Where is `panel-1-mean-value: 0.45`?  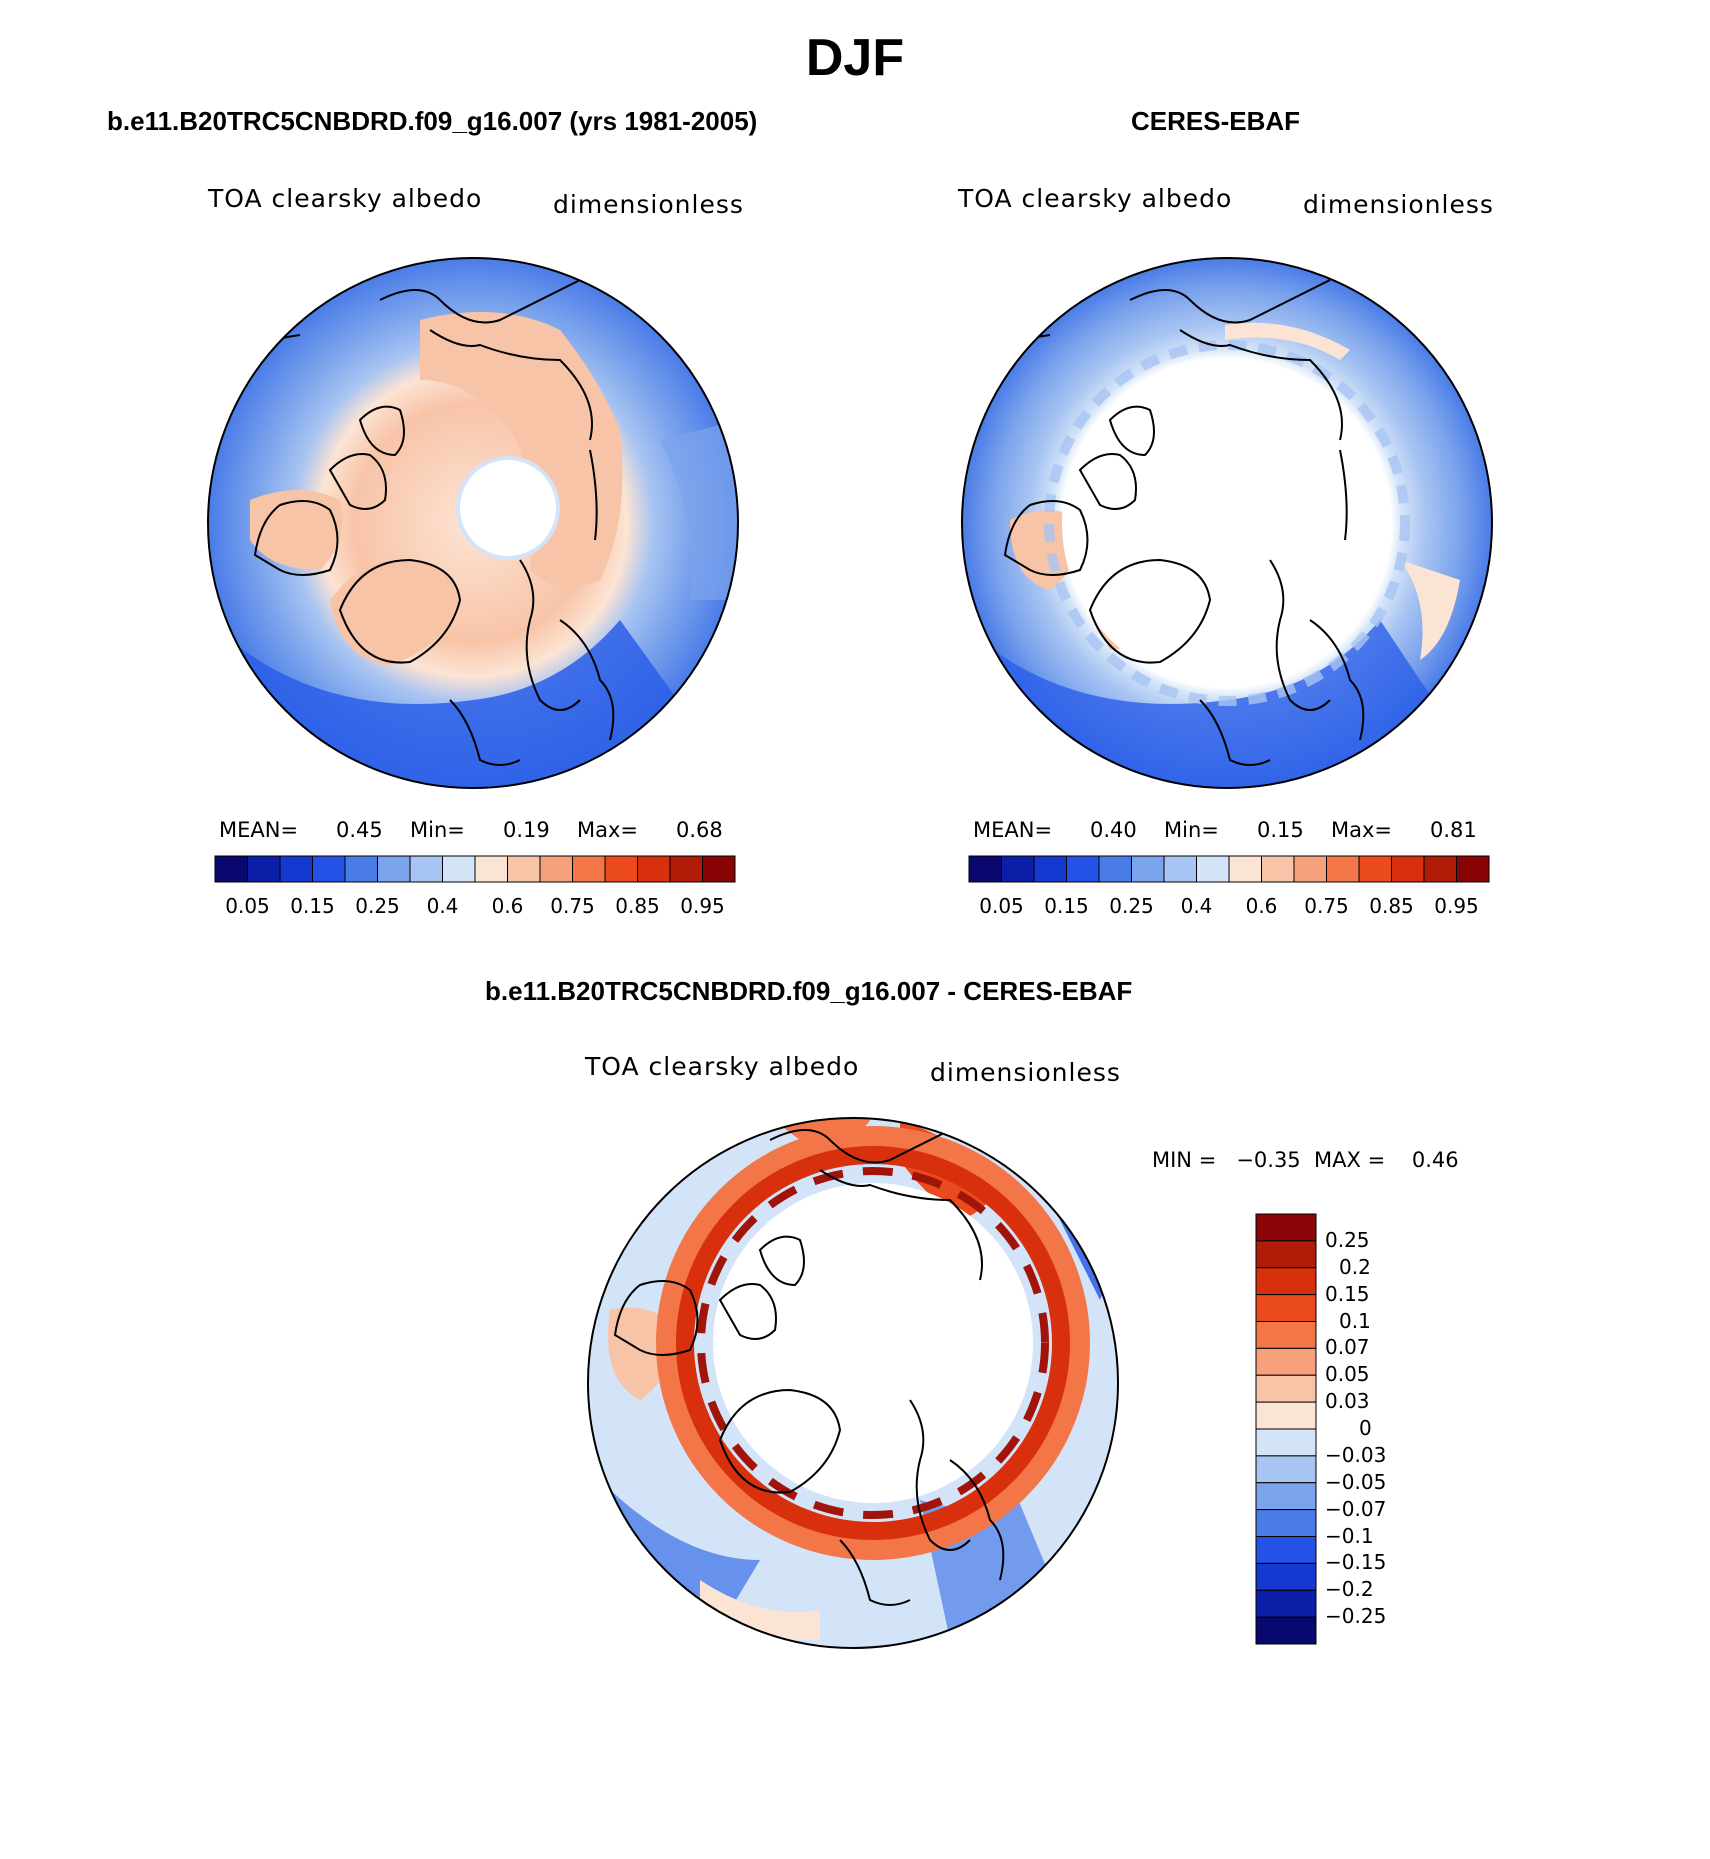
panel-1-mean-value: 0.45 is located at coordinates (359, 830).